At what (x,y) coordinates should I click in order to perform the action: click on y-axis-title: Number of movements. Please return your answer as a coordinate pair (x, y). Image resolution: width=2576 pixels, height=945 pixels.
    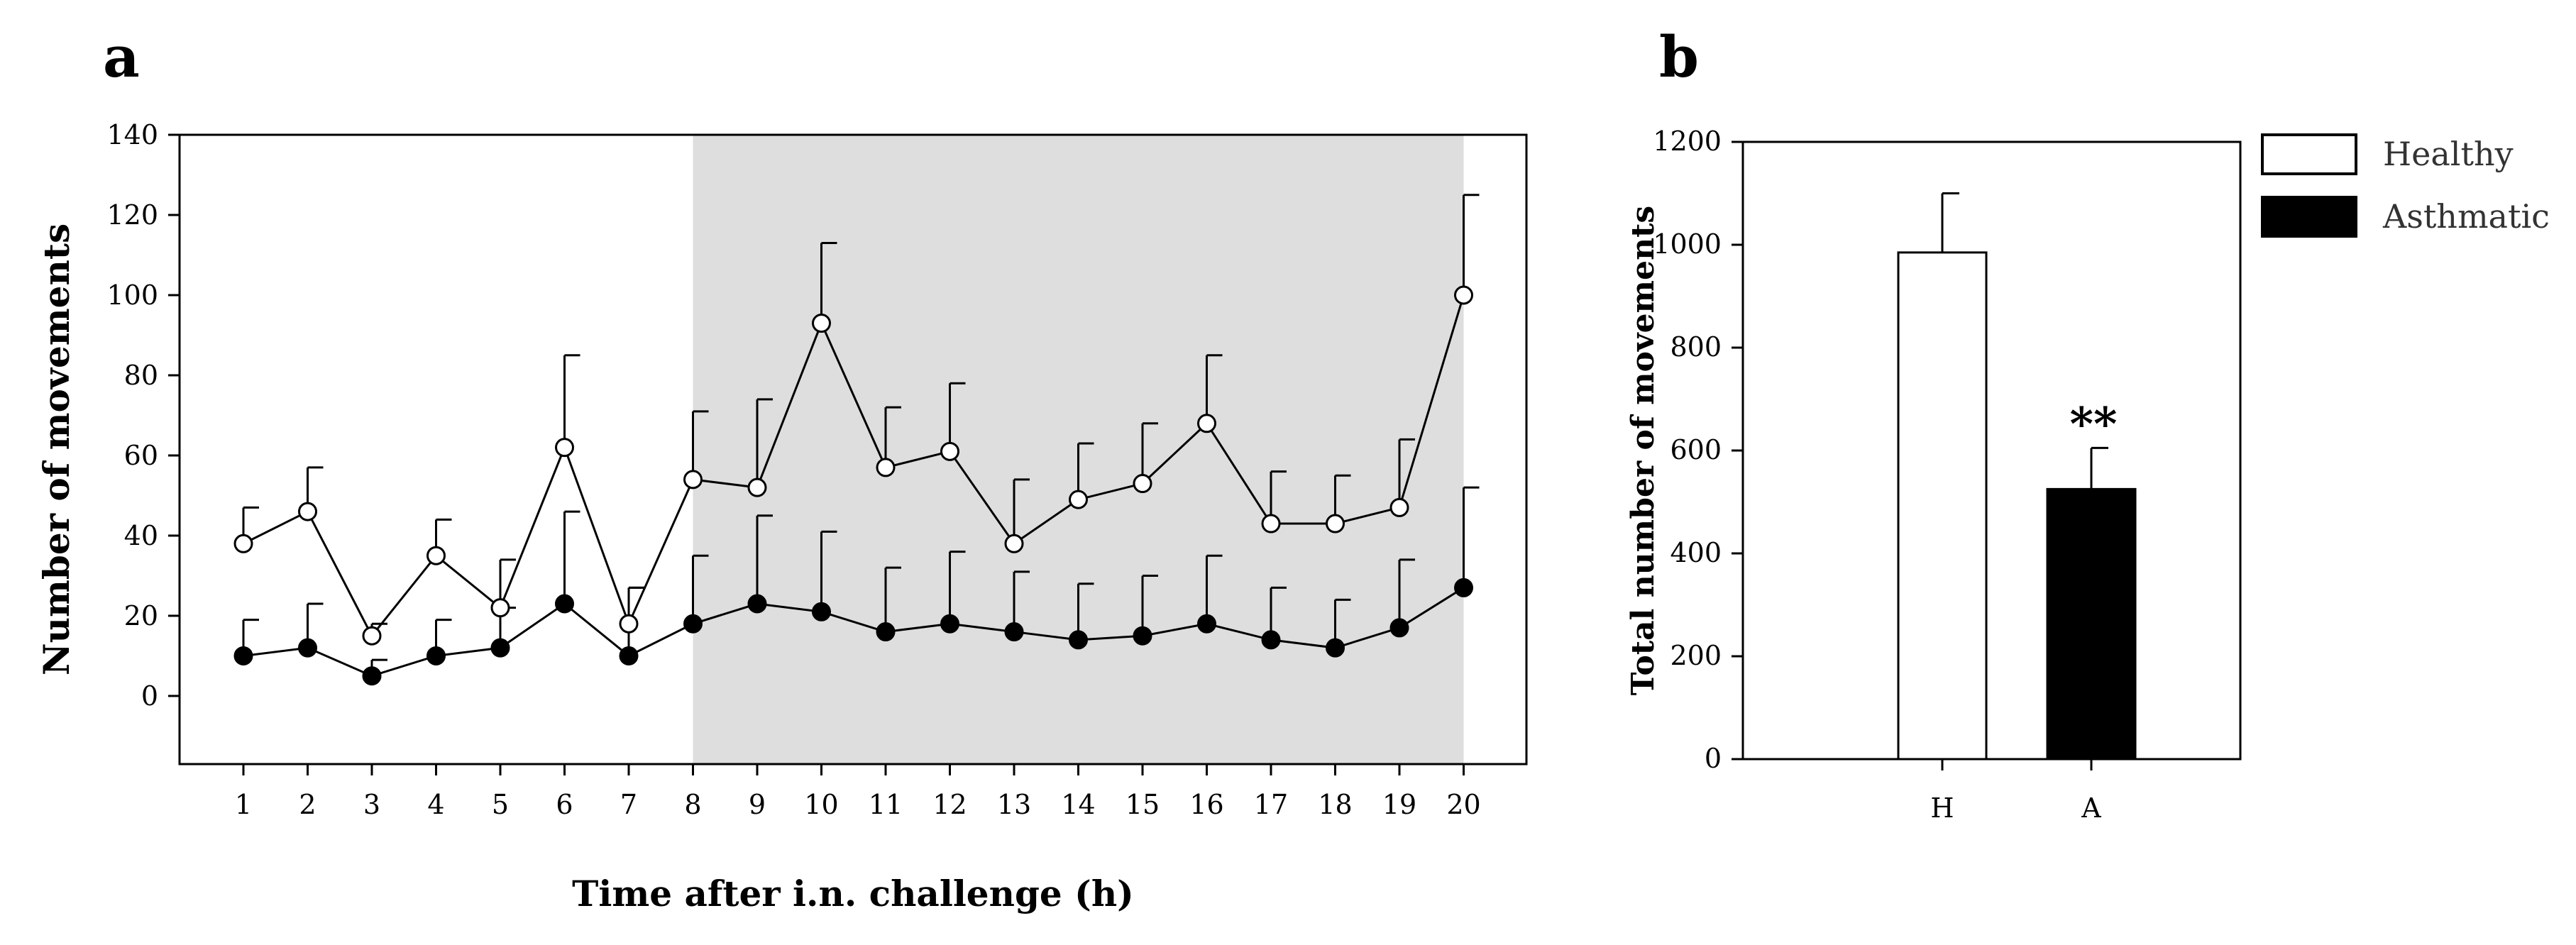
    Looking at the image, I should click on (56, 449).